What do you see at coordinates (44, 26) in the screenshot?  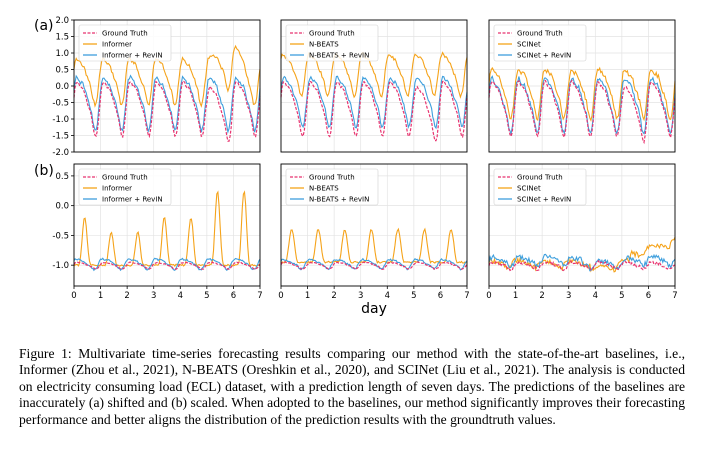 I see `row-label-a: (a)` at bounding box center [44, 26].